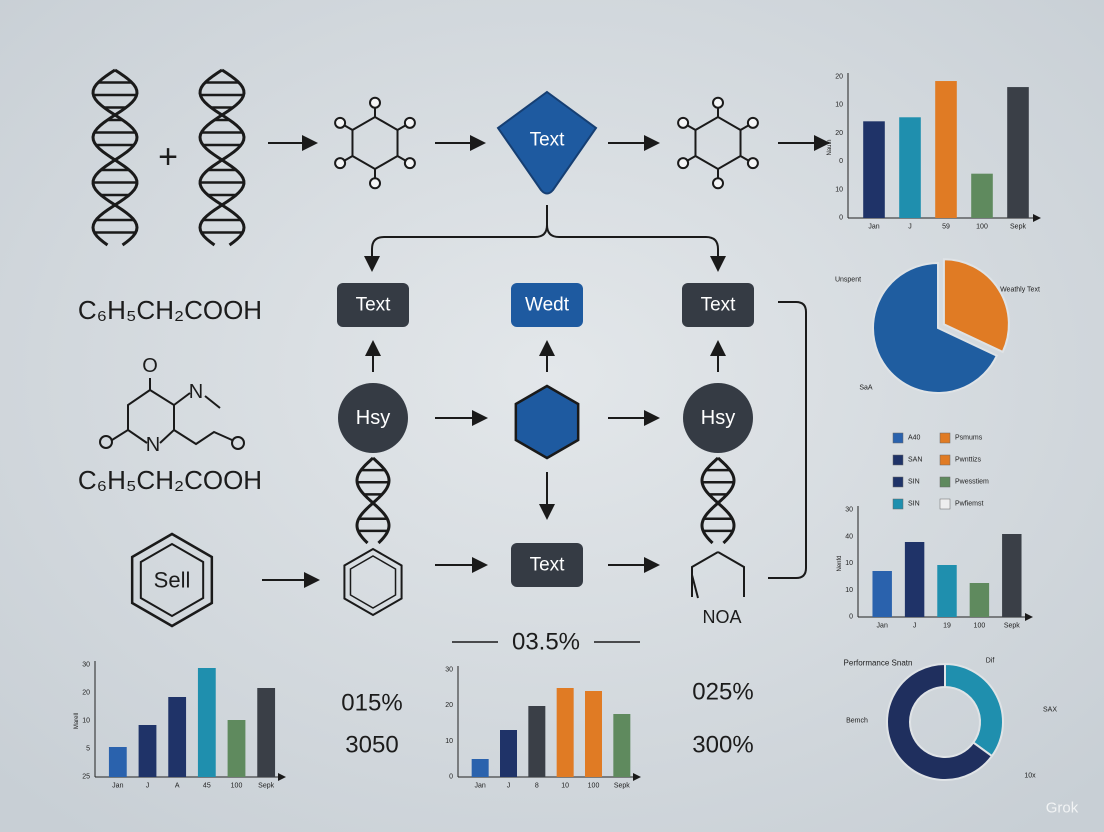 Image resolution: width=1104 pixels, height=832 pixels. What do you see at coordinates (947, 626) in the screenshot?
I see `x-tick-label: 19` at bounding box center [947, 626].